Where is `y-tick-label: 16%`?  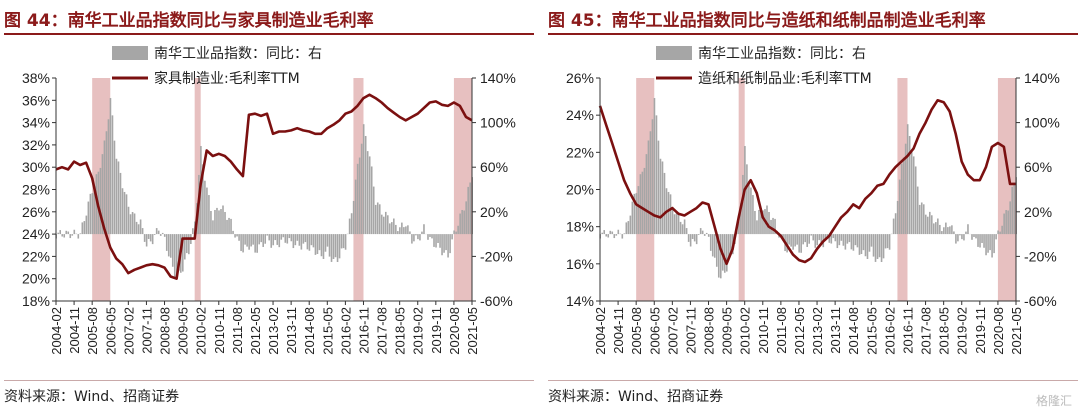
y-tick-label: 16% is located at coordinates (580, 264).